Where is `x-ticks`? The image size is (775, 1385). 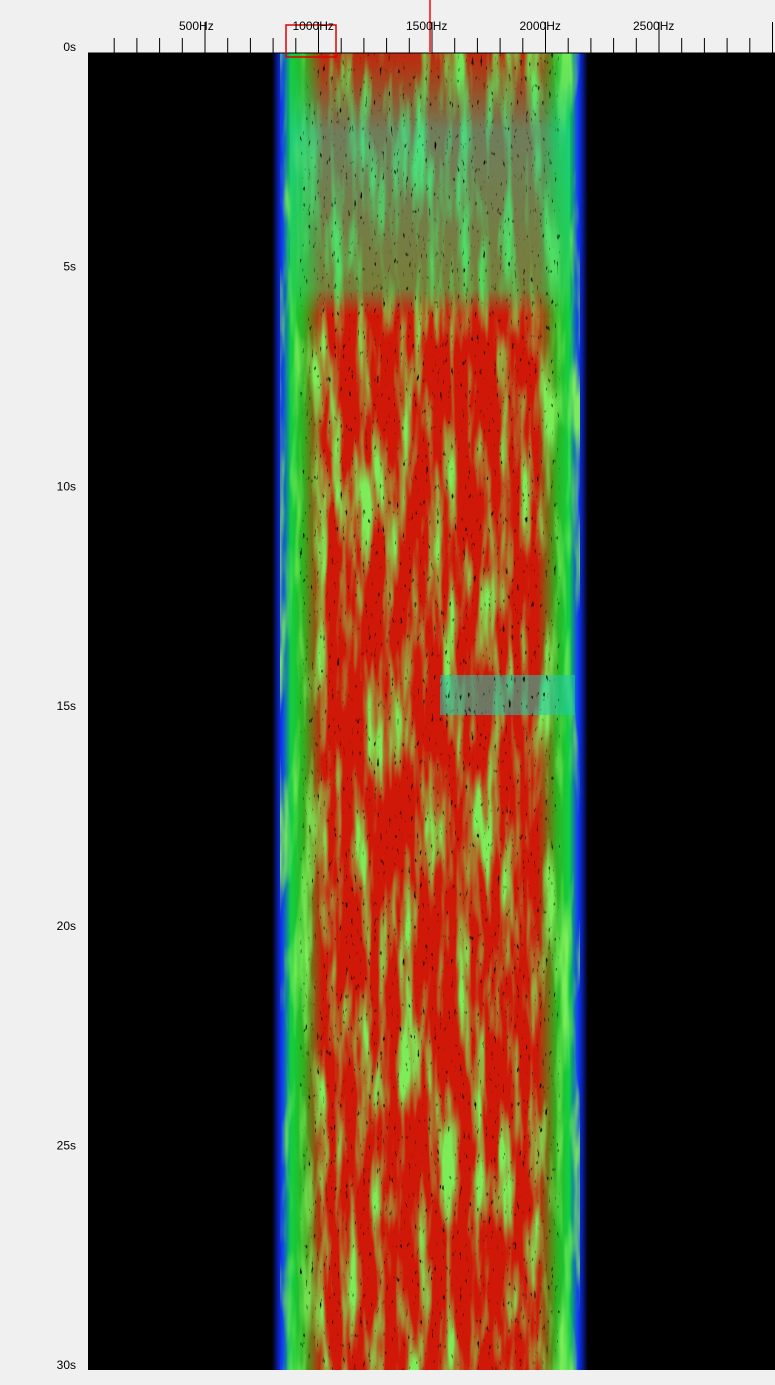 x-ticks is located at coordinates (443, 37).